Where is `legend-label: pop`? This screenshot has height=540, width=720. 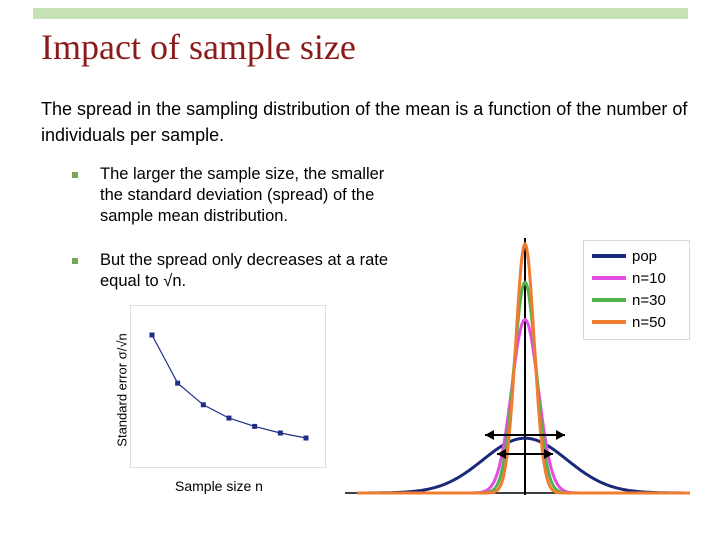
legend-label: pop is located at coordinates (645, 256).